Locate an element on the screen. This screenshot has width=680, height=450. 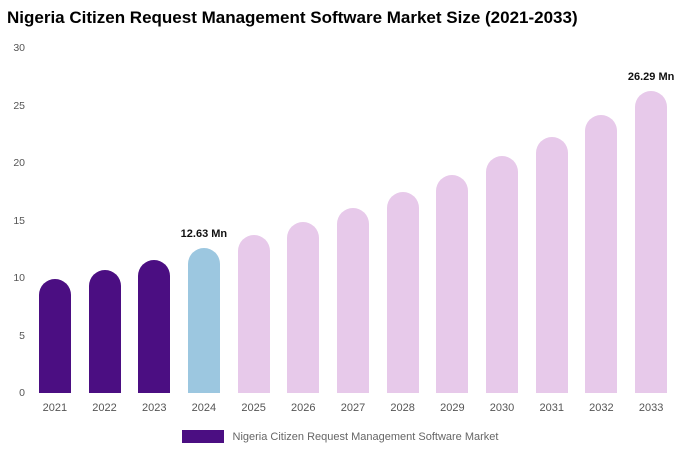
bar-2028 is located at coordinates (402, 292).